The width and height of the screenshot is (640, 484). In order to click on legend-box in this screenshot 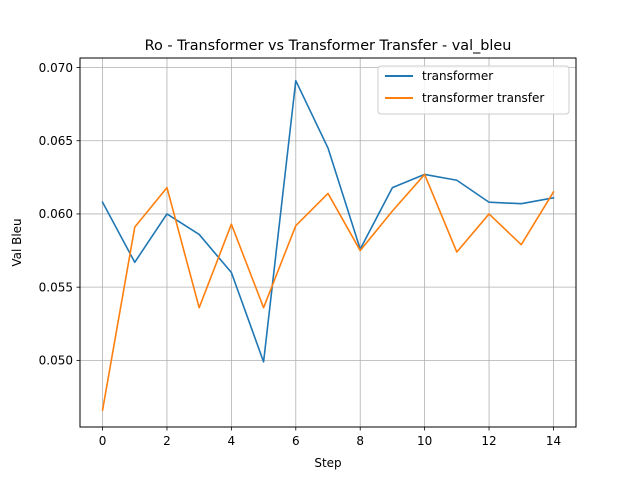, I will do `click(473, 90)`.